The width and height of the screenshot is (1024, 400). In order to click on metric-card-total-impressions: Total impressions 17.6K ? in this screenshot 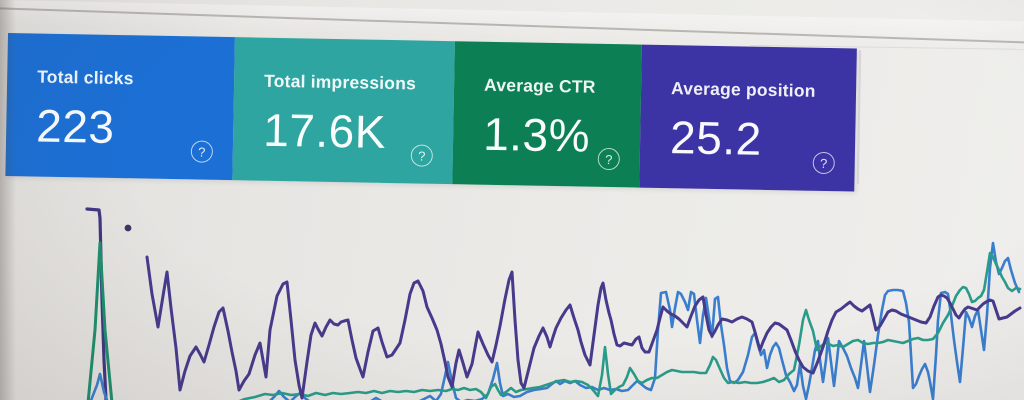, I will do `click(343, 111)`.